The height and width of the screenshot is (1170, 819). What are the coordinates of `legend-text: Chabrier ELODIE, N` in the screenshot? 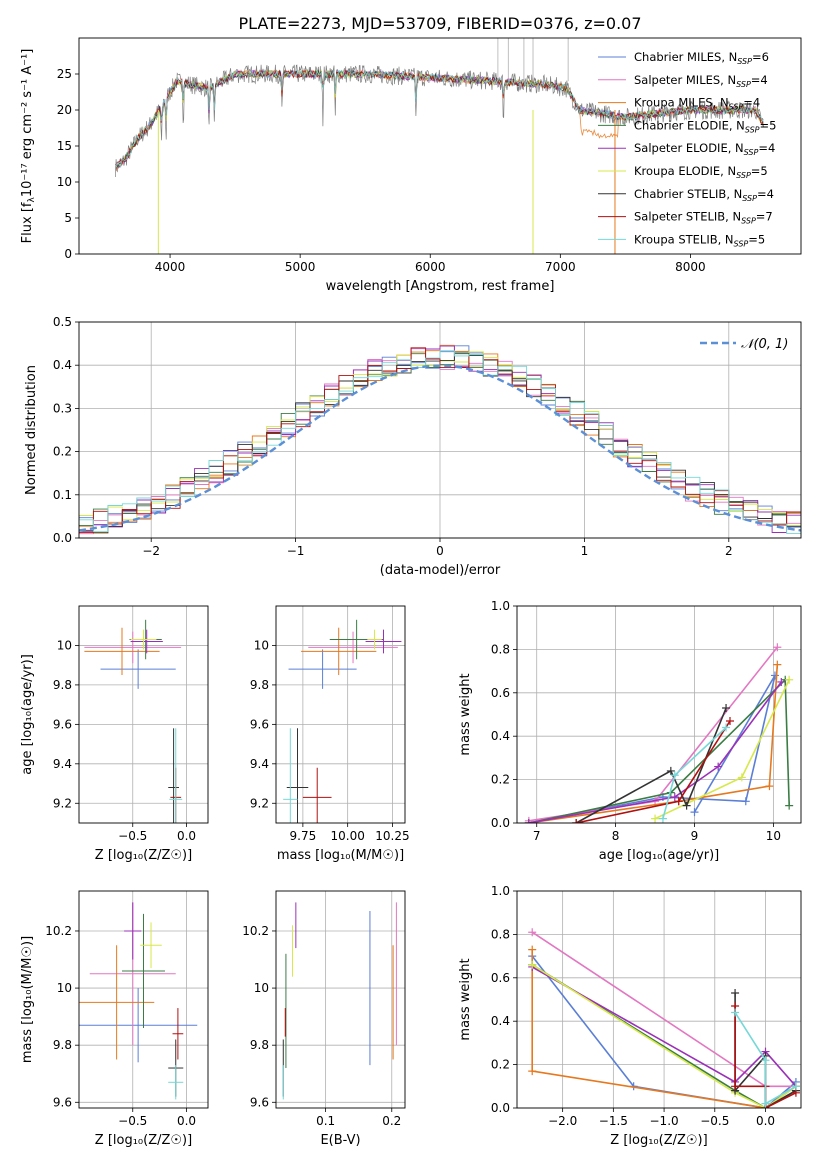 It's located at (689, 125).